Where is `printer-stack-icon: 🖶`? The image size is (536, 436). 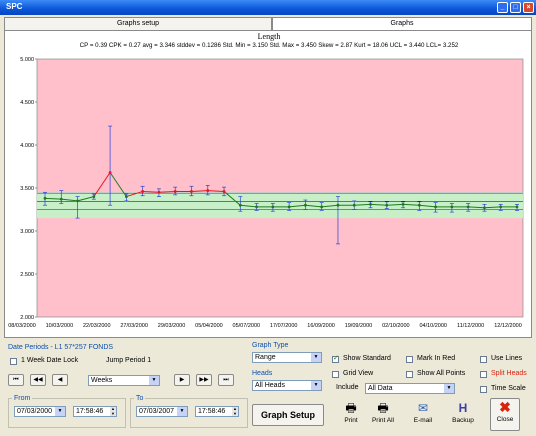 printer-stack-icon: 🖶 is located at coordinates (383, 408).